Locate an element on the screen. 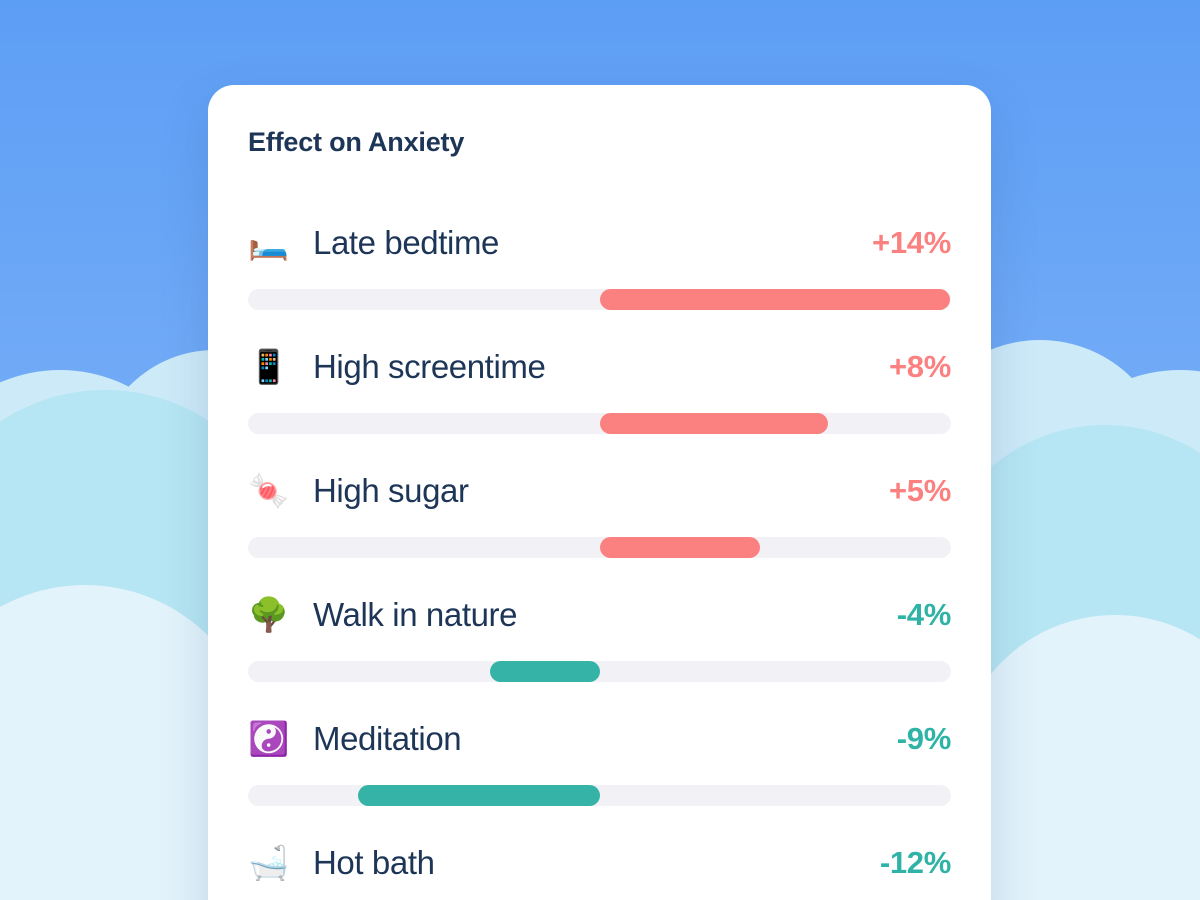 This screenshot has width=1200, height=900. status-badge: +5% is located at coordinates (919, 490).